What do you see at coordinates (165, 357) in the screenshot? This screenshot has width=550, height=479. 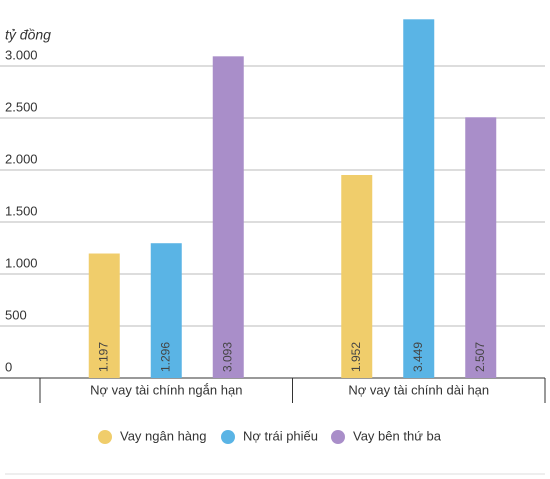 I see `value-label: 1.296` at bounding box center [165, 357].